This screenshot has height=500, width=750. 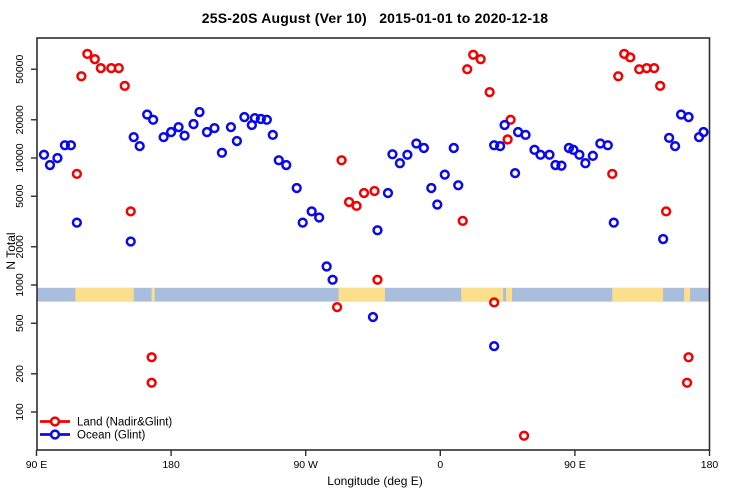 What do you see at coordinates (20, 196) in the screenshot?
I see `y-tick-label: 5000` at bounding box center [20, 196].